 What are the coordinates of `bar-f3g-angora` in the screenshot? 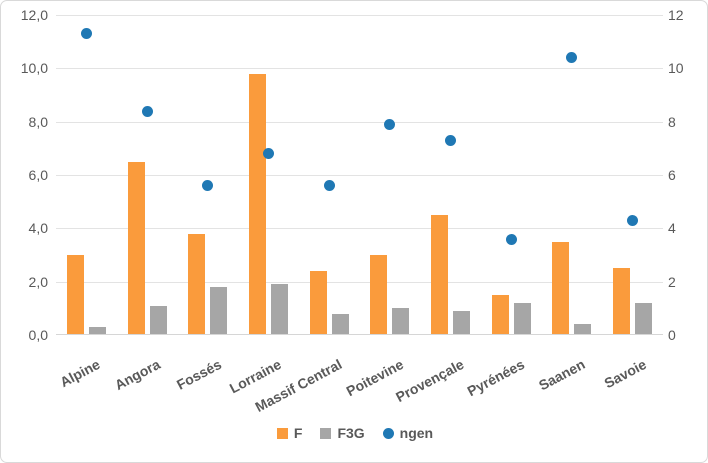 It's located at (158, 319).